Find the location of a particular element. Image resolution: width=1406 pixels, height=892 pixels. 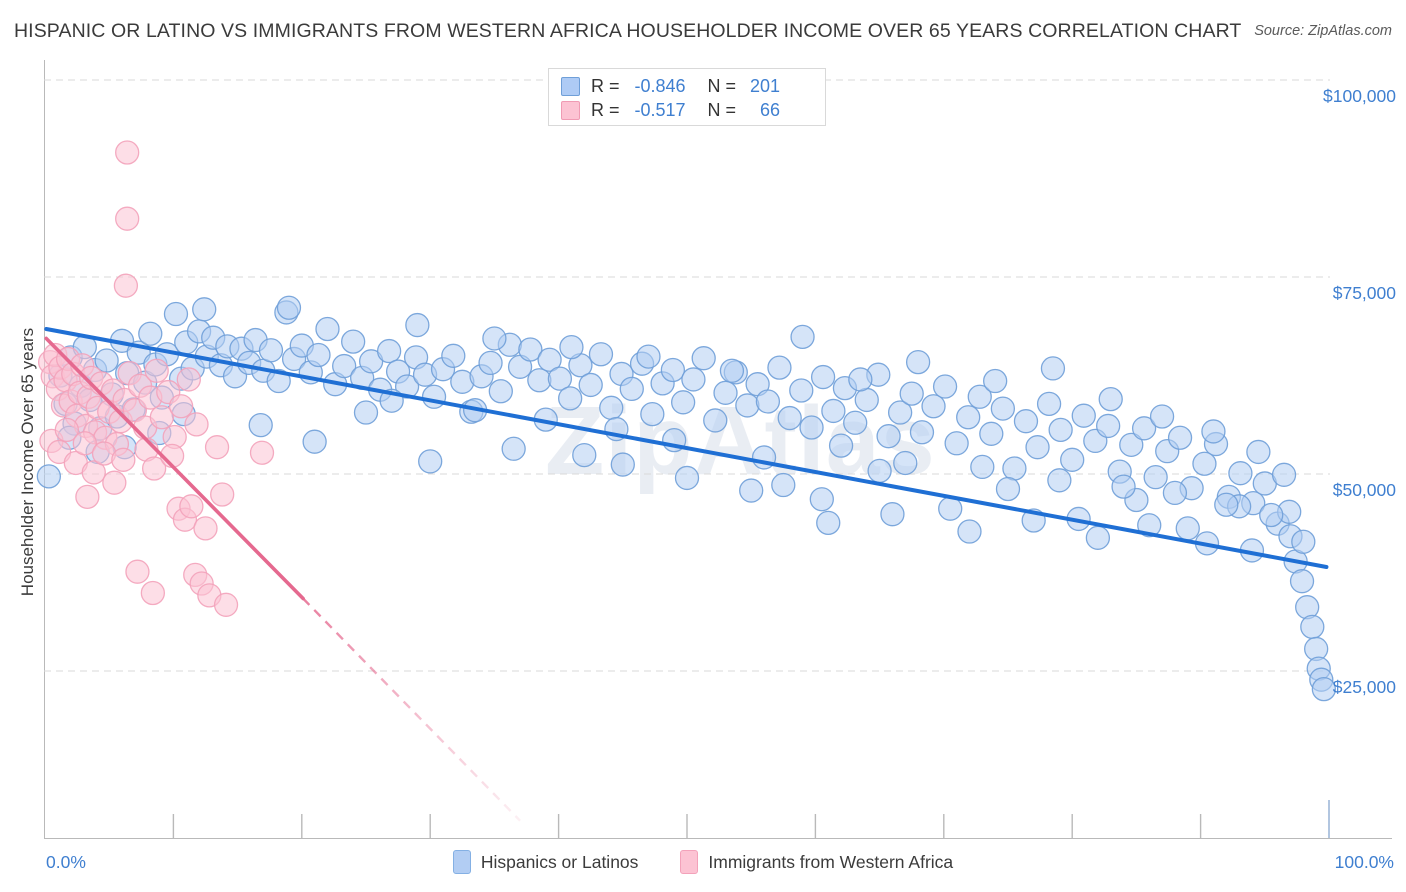

n-label-blue: N = is located at coordinates (722, 85).